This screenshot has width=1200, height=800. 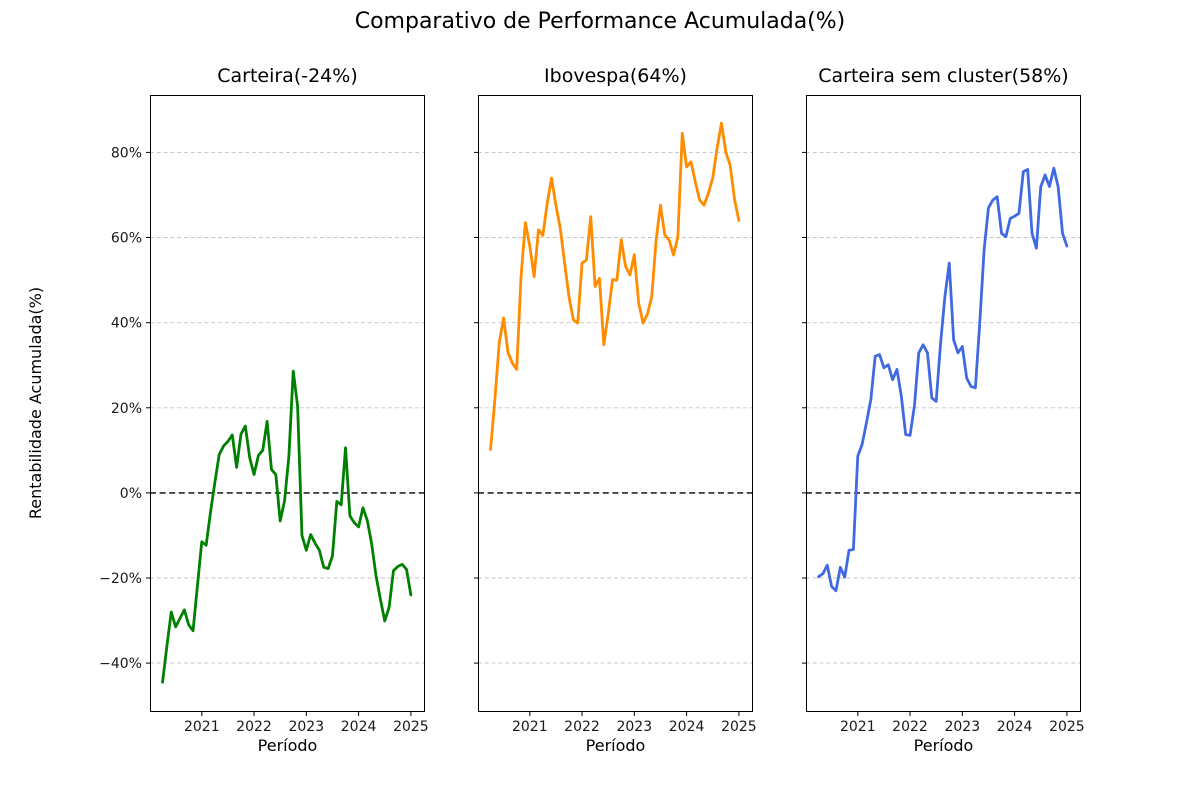 What do you see at coordinates (120, 579) in the screenshot?
I see `y-tick-label: −20%` at bounding box center [120, 579].